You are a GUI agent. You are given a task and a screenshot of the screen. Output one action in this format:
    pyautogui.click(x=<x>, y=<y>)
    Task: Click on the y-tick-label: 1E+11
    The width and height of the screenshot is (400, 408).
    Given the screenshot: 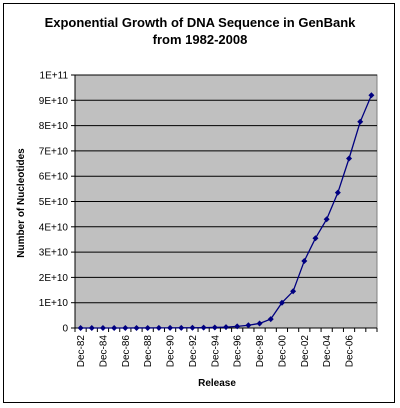 What is the action you would take?
    pyautogui.click(x=54, y=76)
    